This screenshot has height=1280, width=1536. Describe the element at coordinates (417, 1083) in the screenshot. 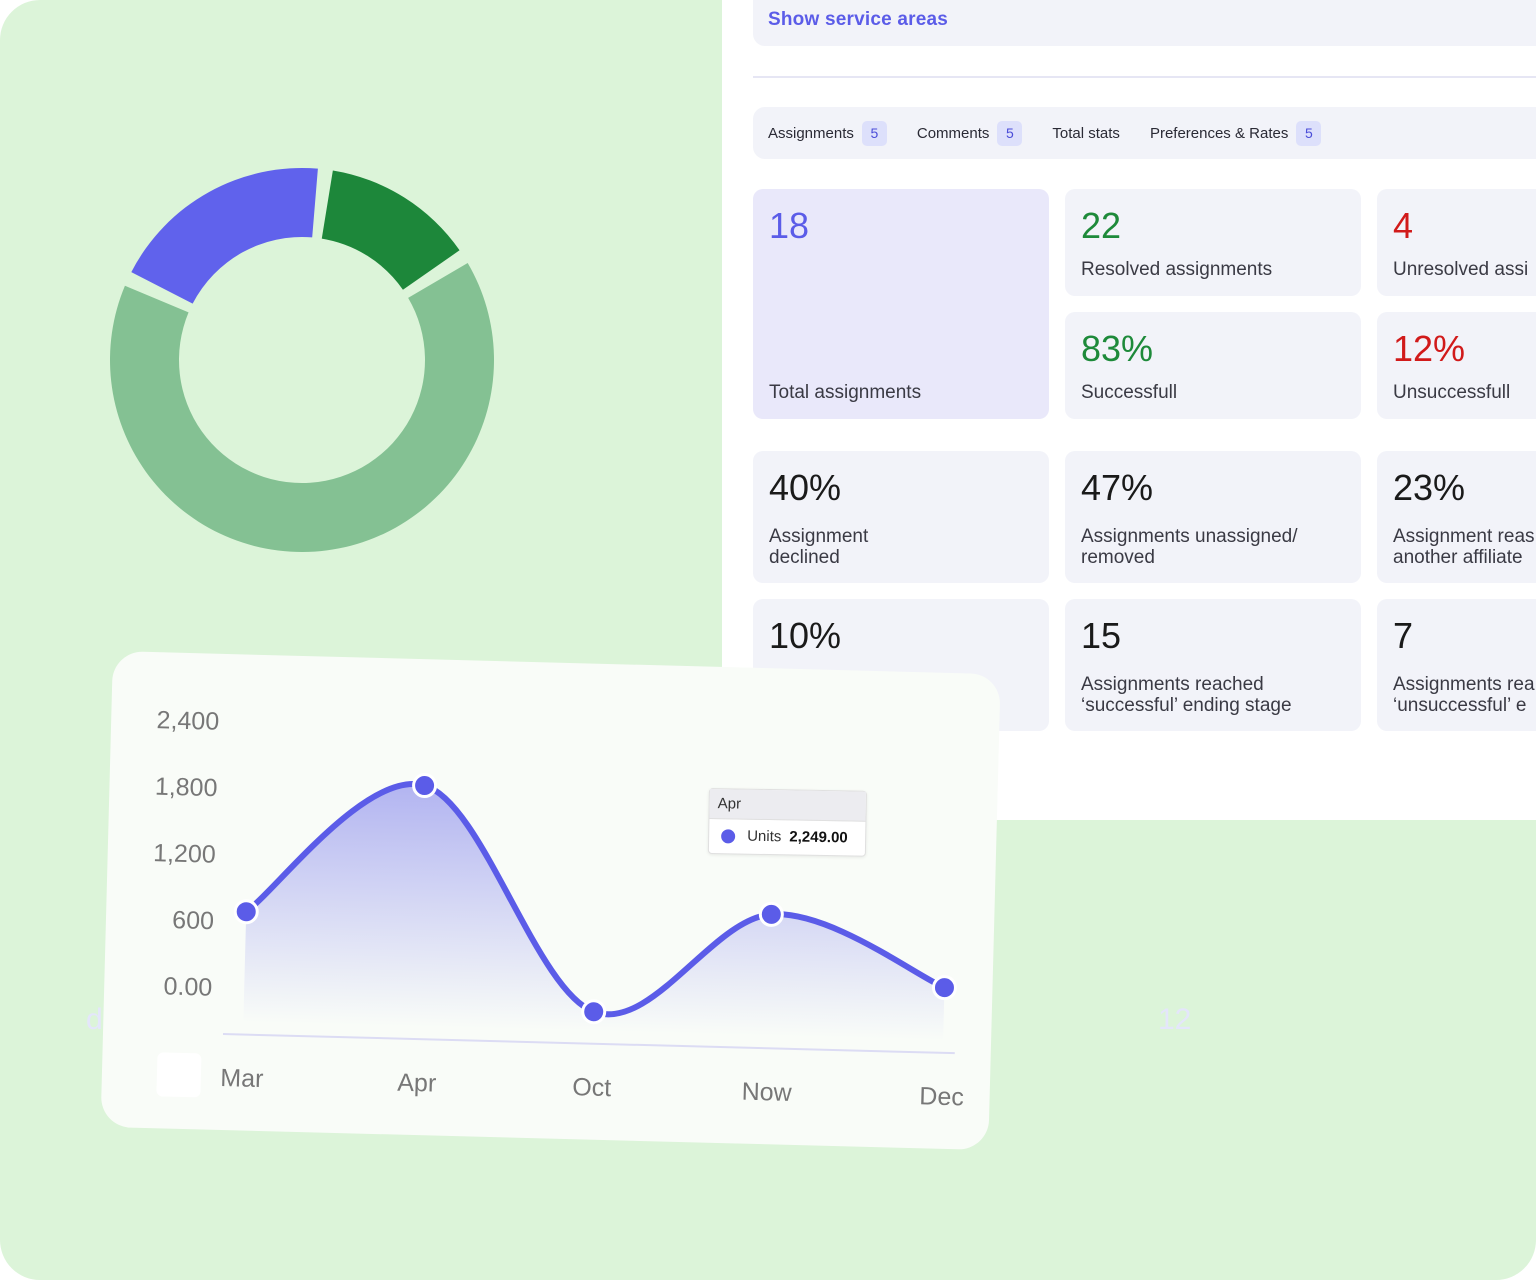

I see `x-tick-label: Apr` at that location.